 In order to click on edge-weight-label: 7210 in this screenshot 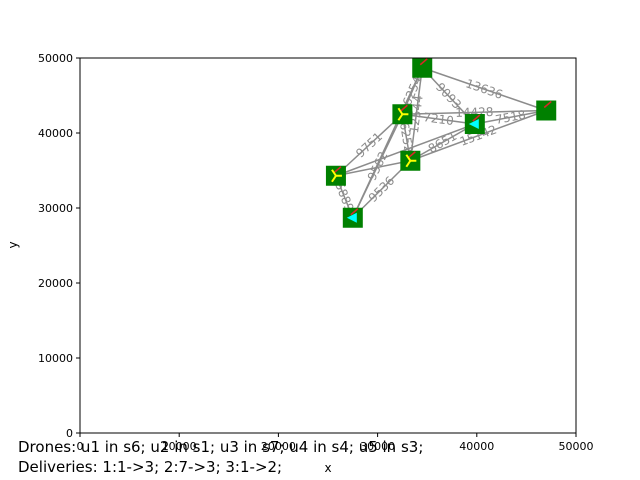, I will do `click(439, 119)`.